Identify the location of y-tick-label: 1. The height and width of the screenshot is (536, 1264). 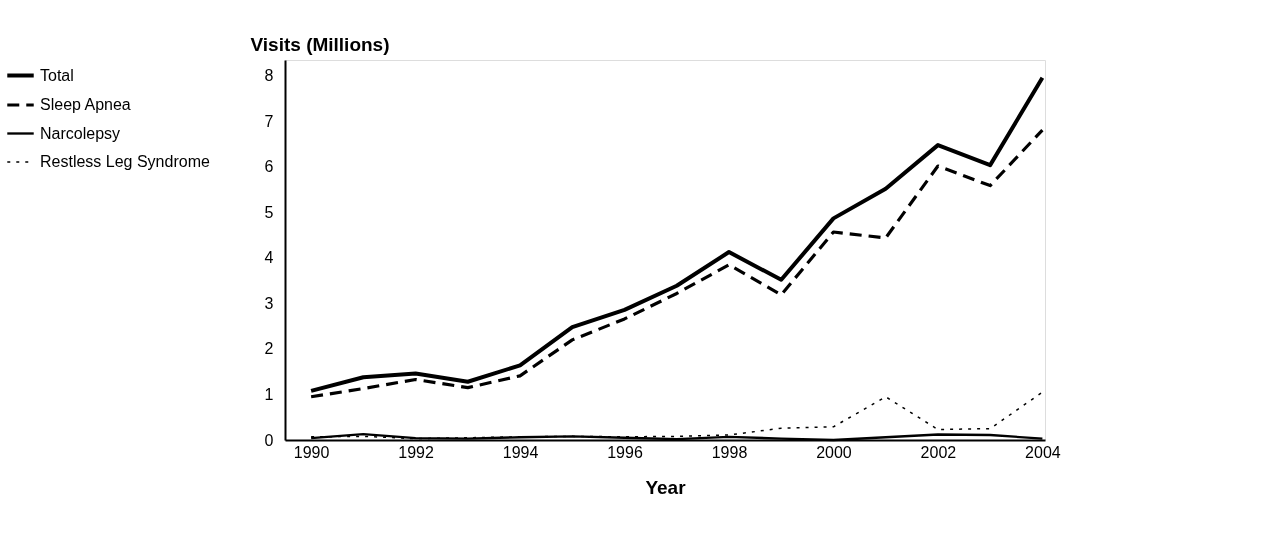
(269, 394).